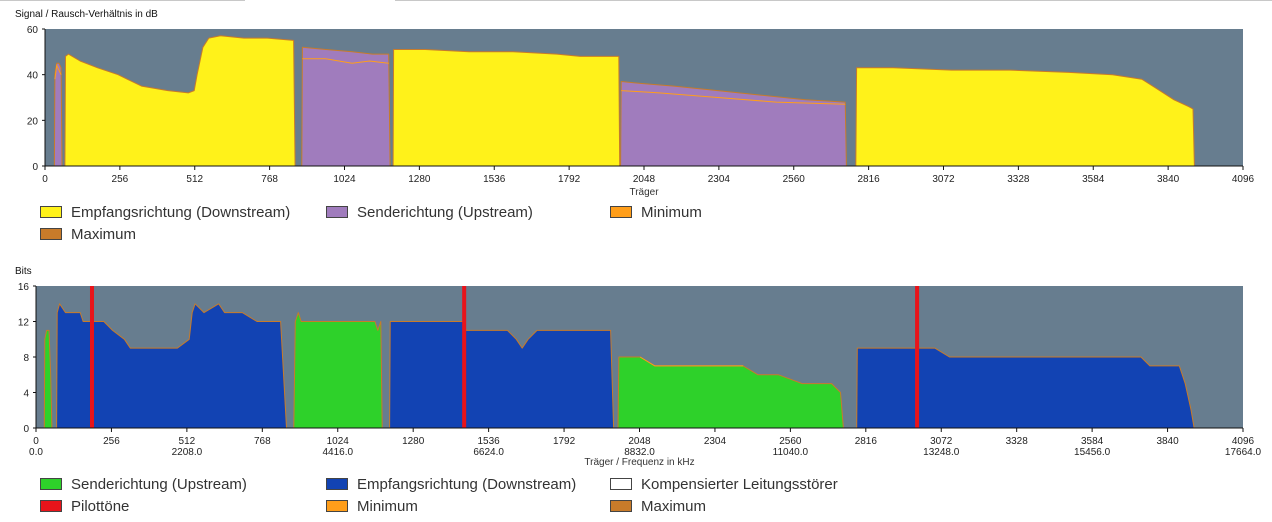 The image size is (1272, 522). I want to click on snr-legend-minimum: Minimum, so click(656, 212).